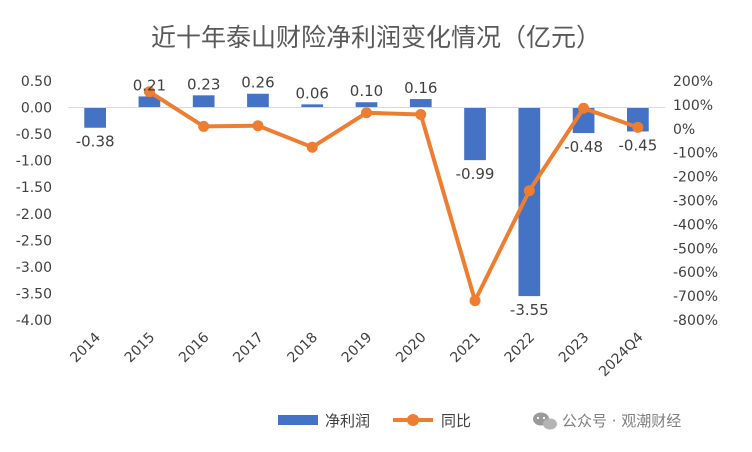 Image resolution: width=752 pixels, height=452 pixels. What do you see at coordinates (34, 215) in the screenshot?
I see `left-tick-label: -2.00` at bounding box center [34, 215].